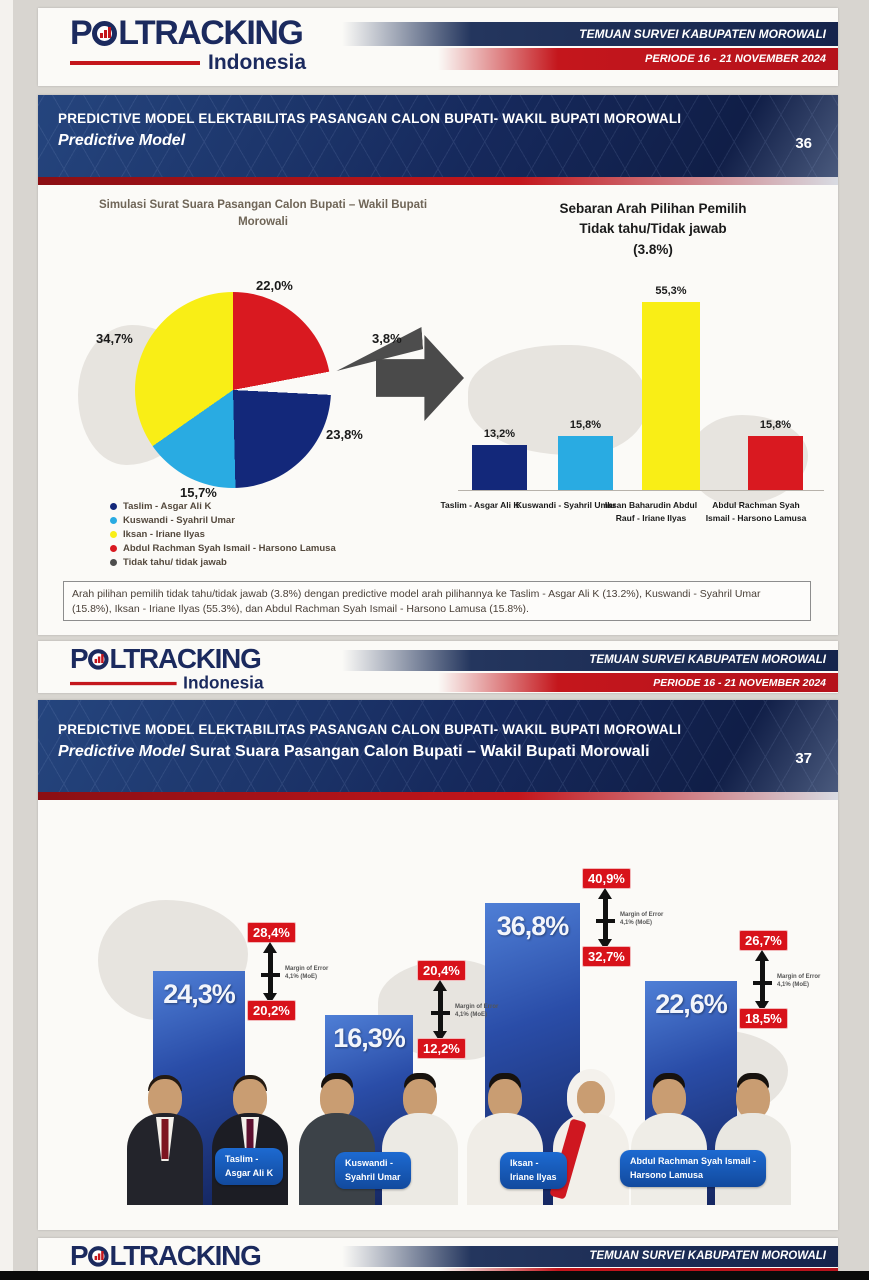 The height and width of the screenshot is (1280, 869). Describe the element at coordinates (533, 925) in the screenshot. I see `bar-value: 36,8%` at that location.